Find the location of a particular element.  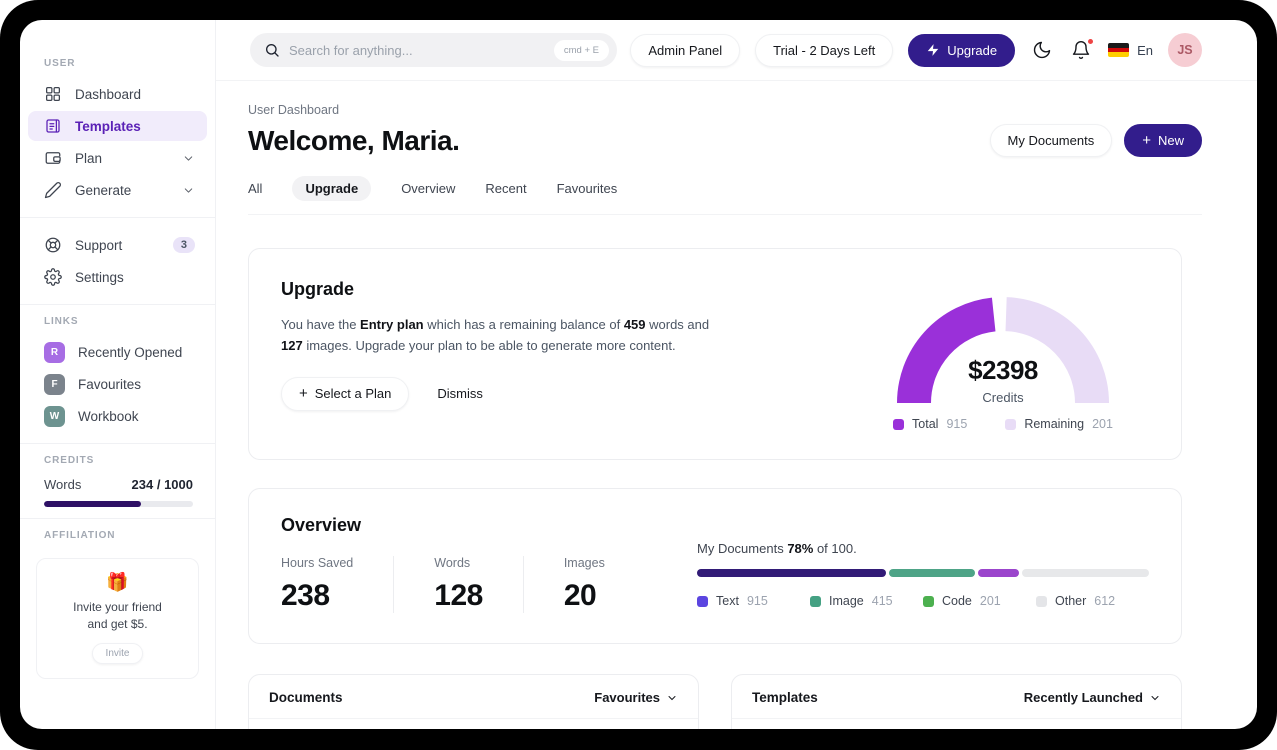

tab-all: All is located at coordinates (255, 188).